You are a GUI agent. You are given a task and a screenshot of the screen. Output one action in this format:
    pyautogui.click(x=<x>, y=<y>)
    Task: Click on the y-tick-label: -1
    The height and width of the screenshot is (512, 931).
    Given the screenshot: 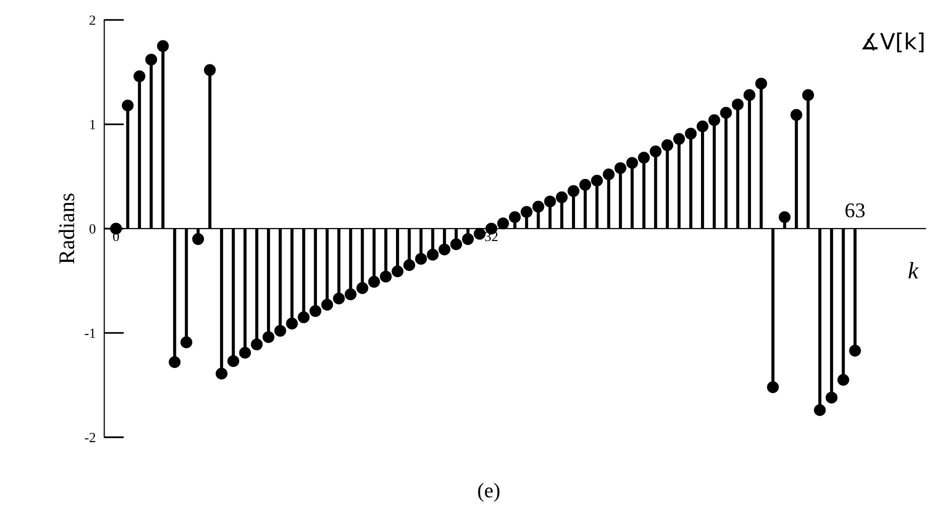 What is the action you would take?
    pyautogui.click(x=90, y=333)
    